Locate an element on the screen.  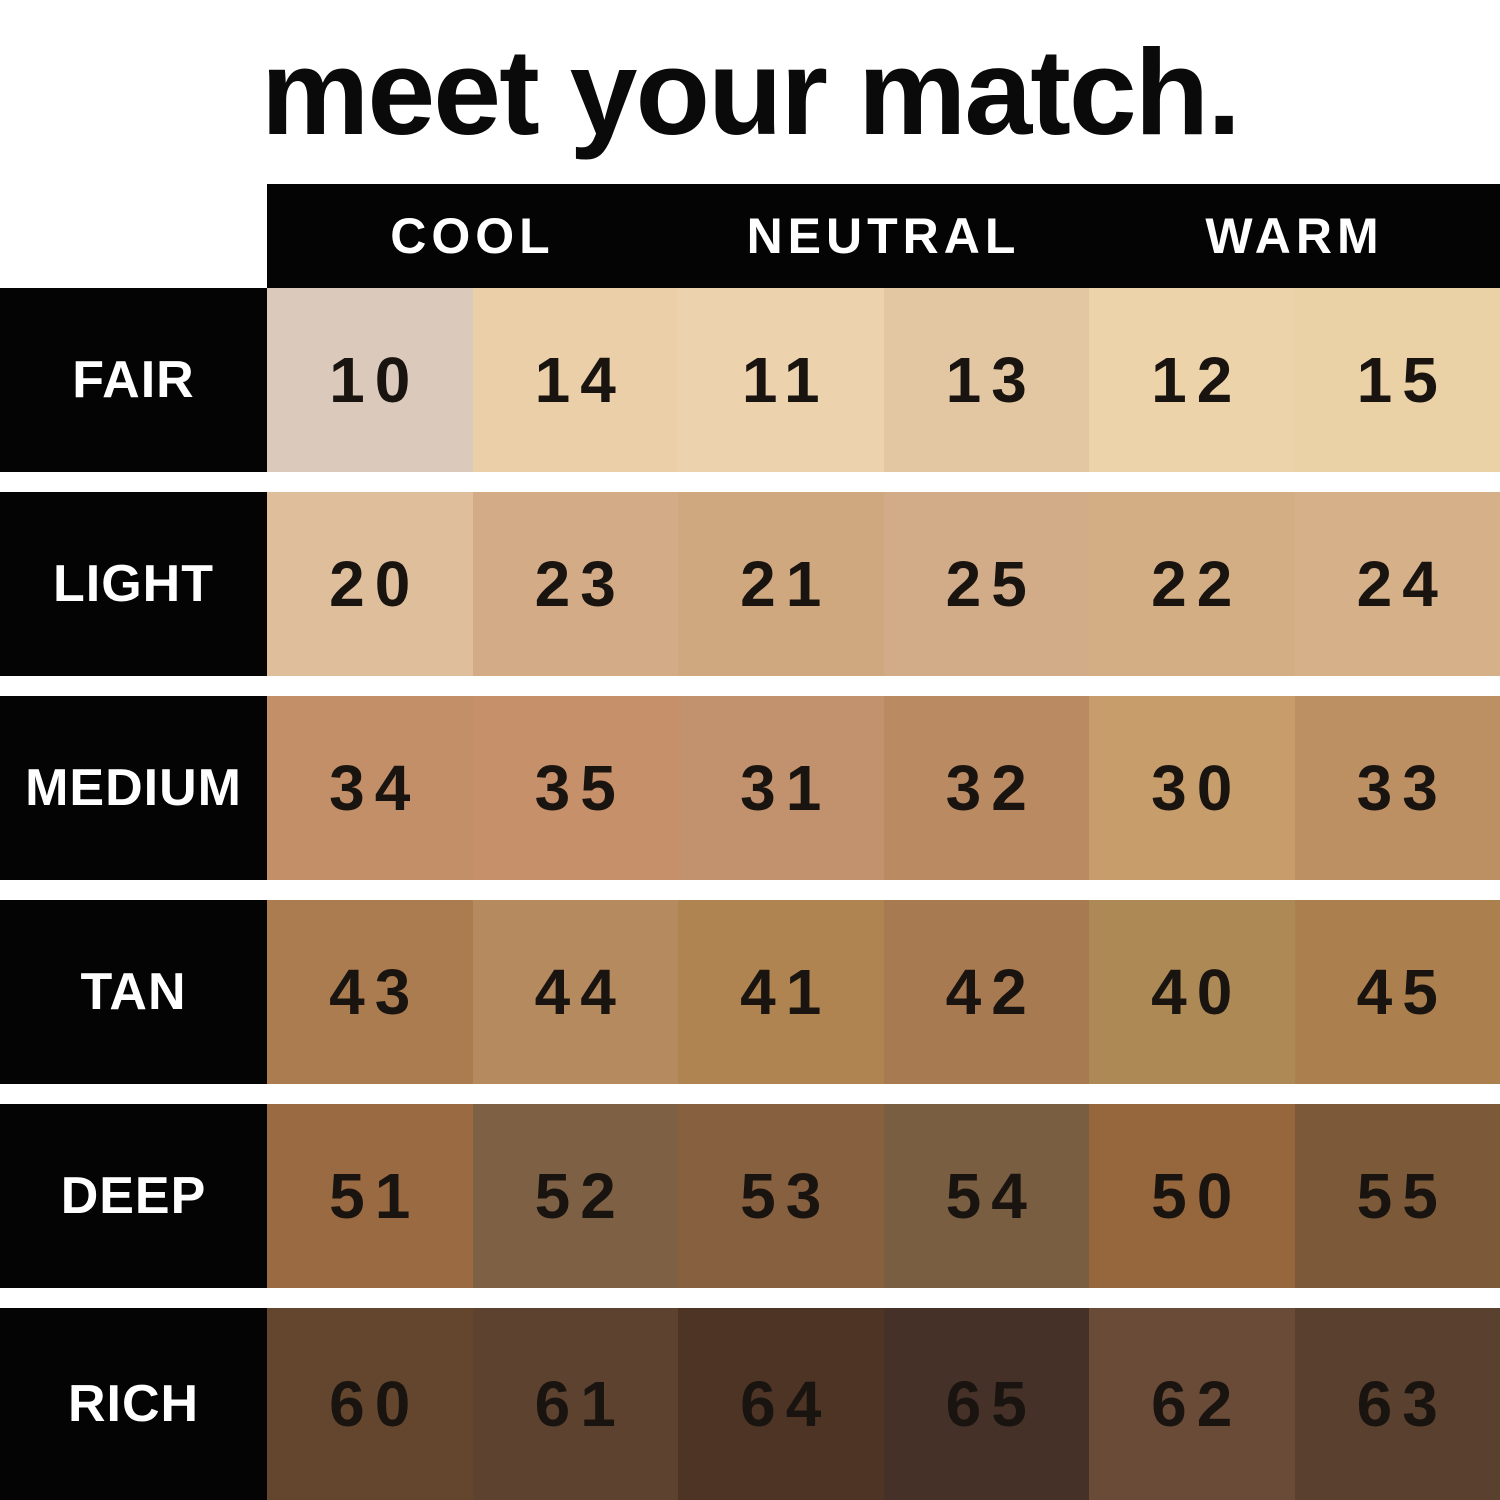
page-title: meet your match. is located at coordinates (750, 92).